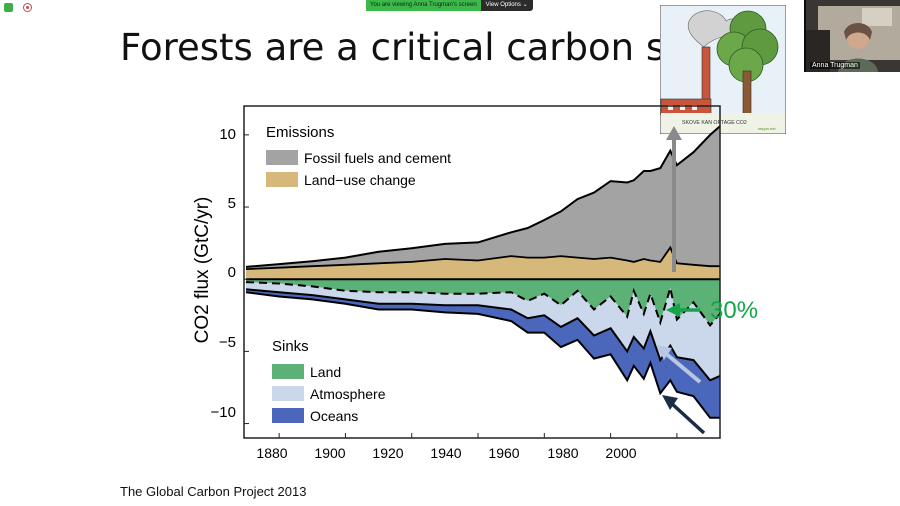  I want to click on slide-title: Forests are a critical carbon sink, so click(420, 47).